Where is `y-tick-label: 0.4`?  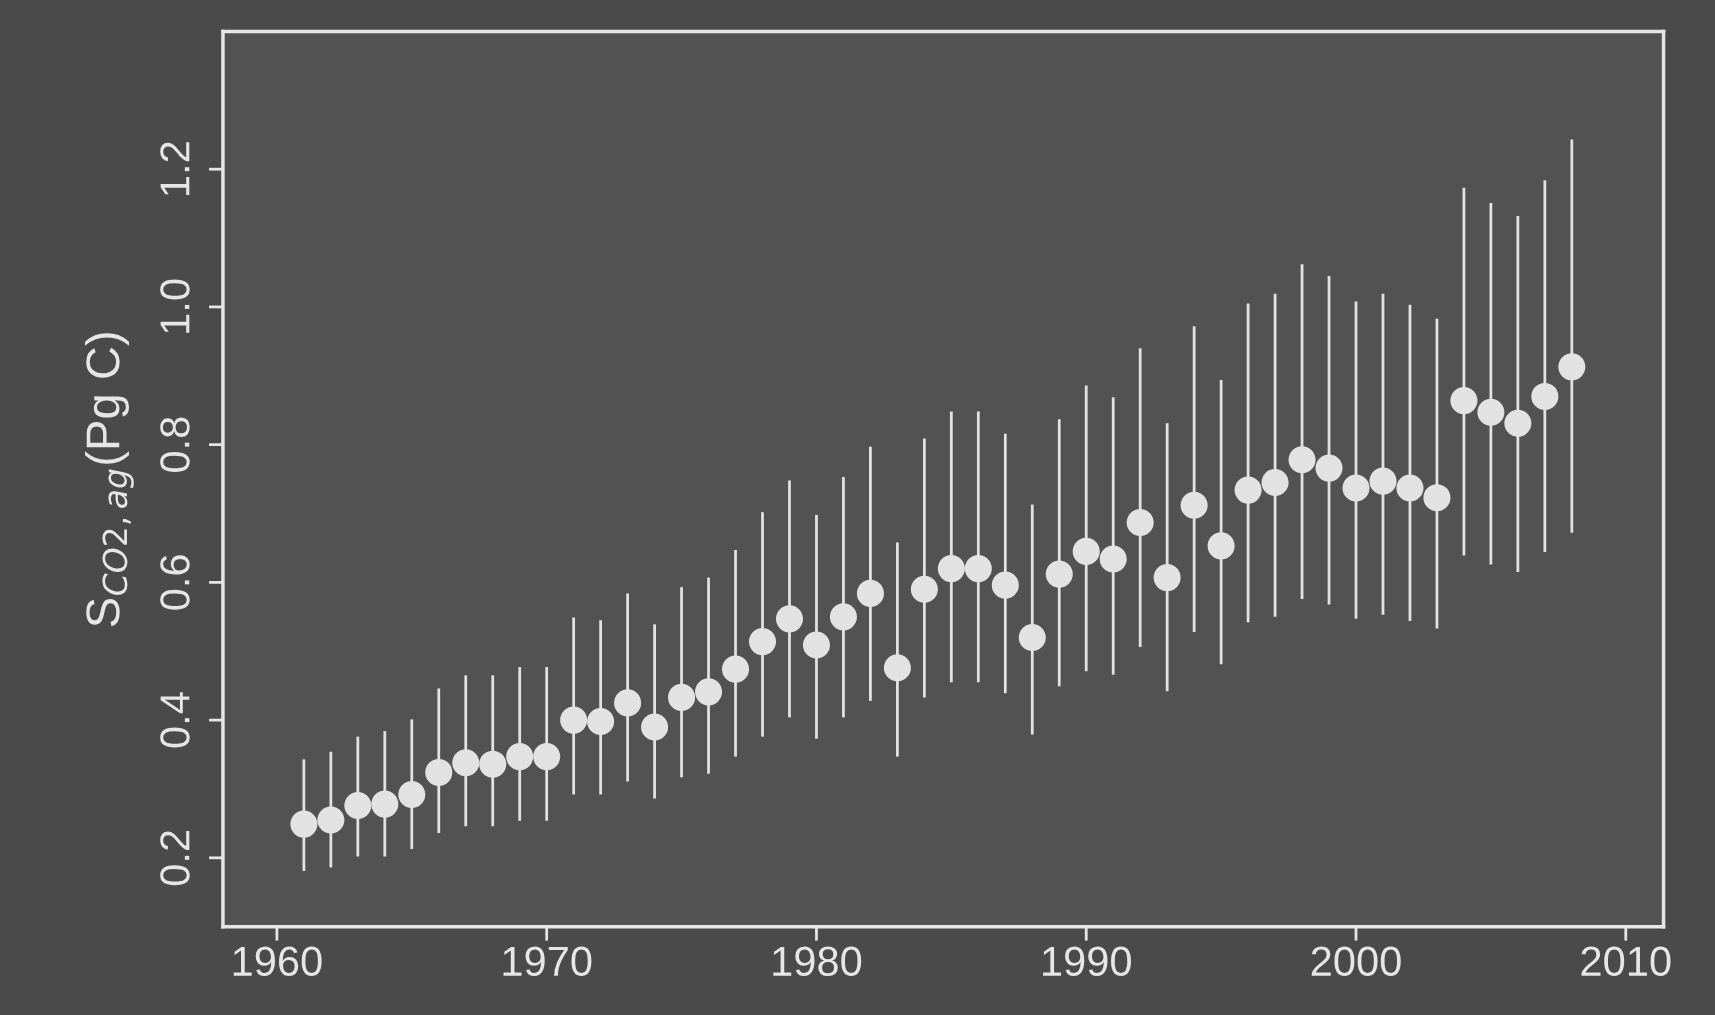
y-tick-label: 0.4 is located at coordinates (175, 720).